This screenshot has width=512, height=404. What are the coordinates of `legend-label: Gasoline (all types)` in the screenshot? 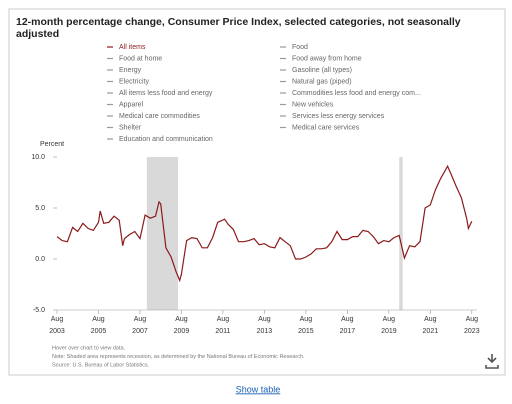 It's located at (322, 70).